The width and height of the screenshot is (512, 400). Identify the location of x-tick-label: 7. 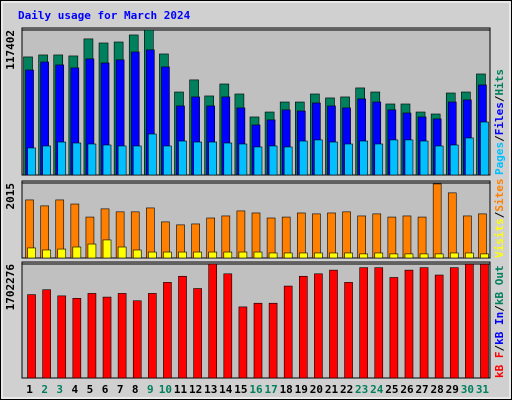
(120, 389).